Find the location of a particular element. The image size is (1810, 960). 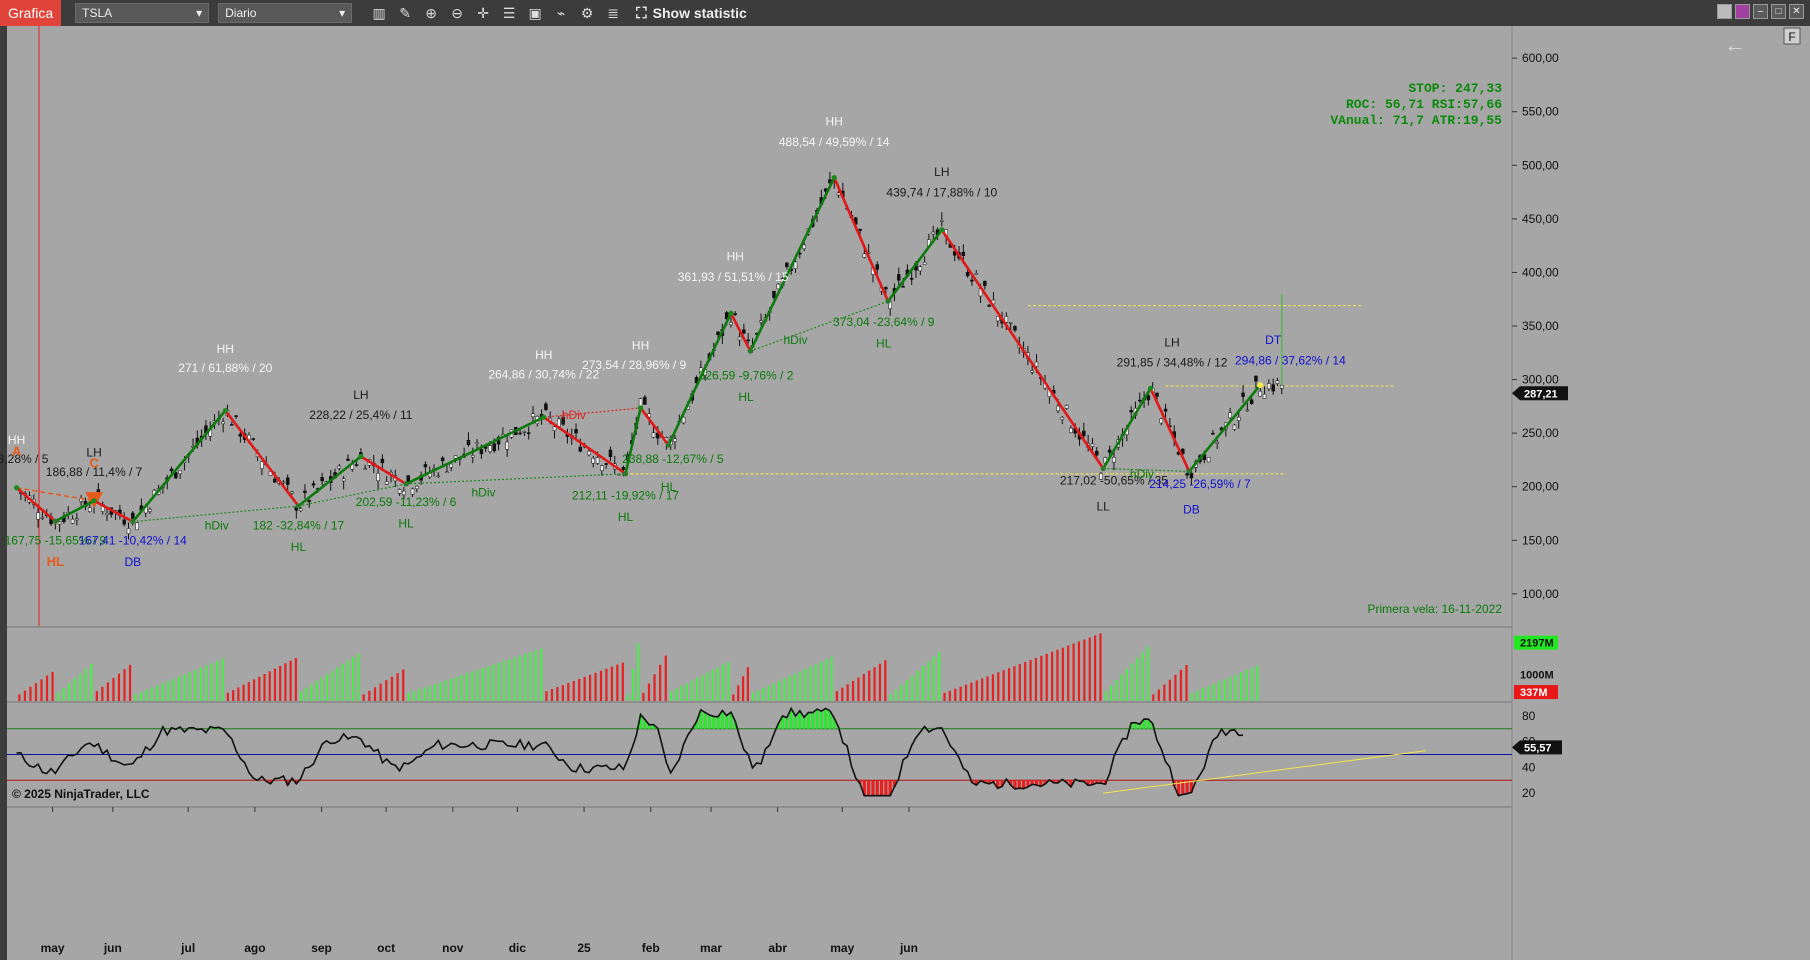

window-controls: – □ ✕ is located at coordinates (1760, 11).